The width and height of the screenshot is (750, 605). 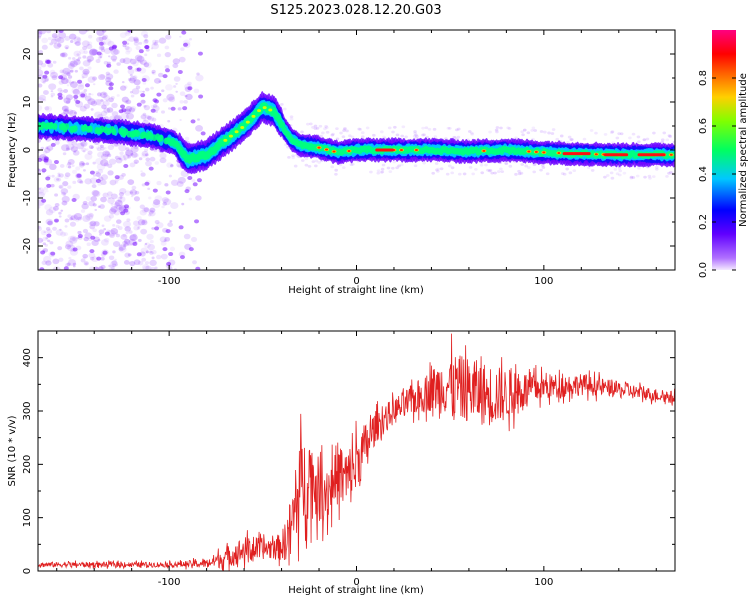 What do you see at coordinates (161, 138) in the screenshot?
I see `ridge-cell` at bounding box center [161, 138].